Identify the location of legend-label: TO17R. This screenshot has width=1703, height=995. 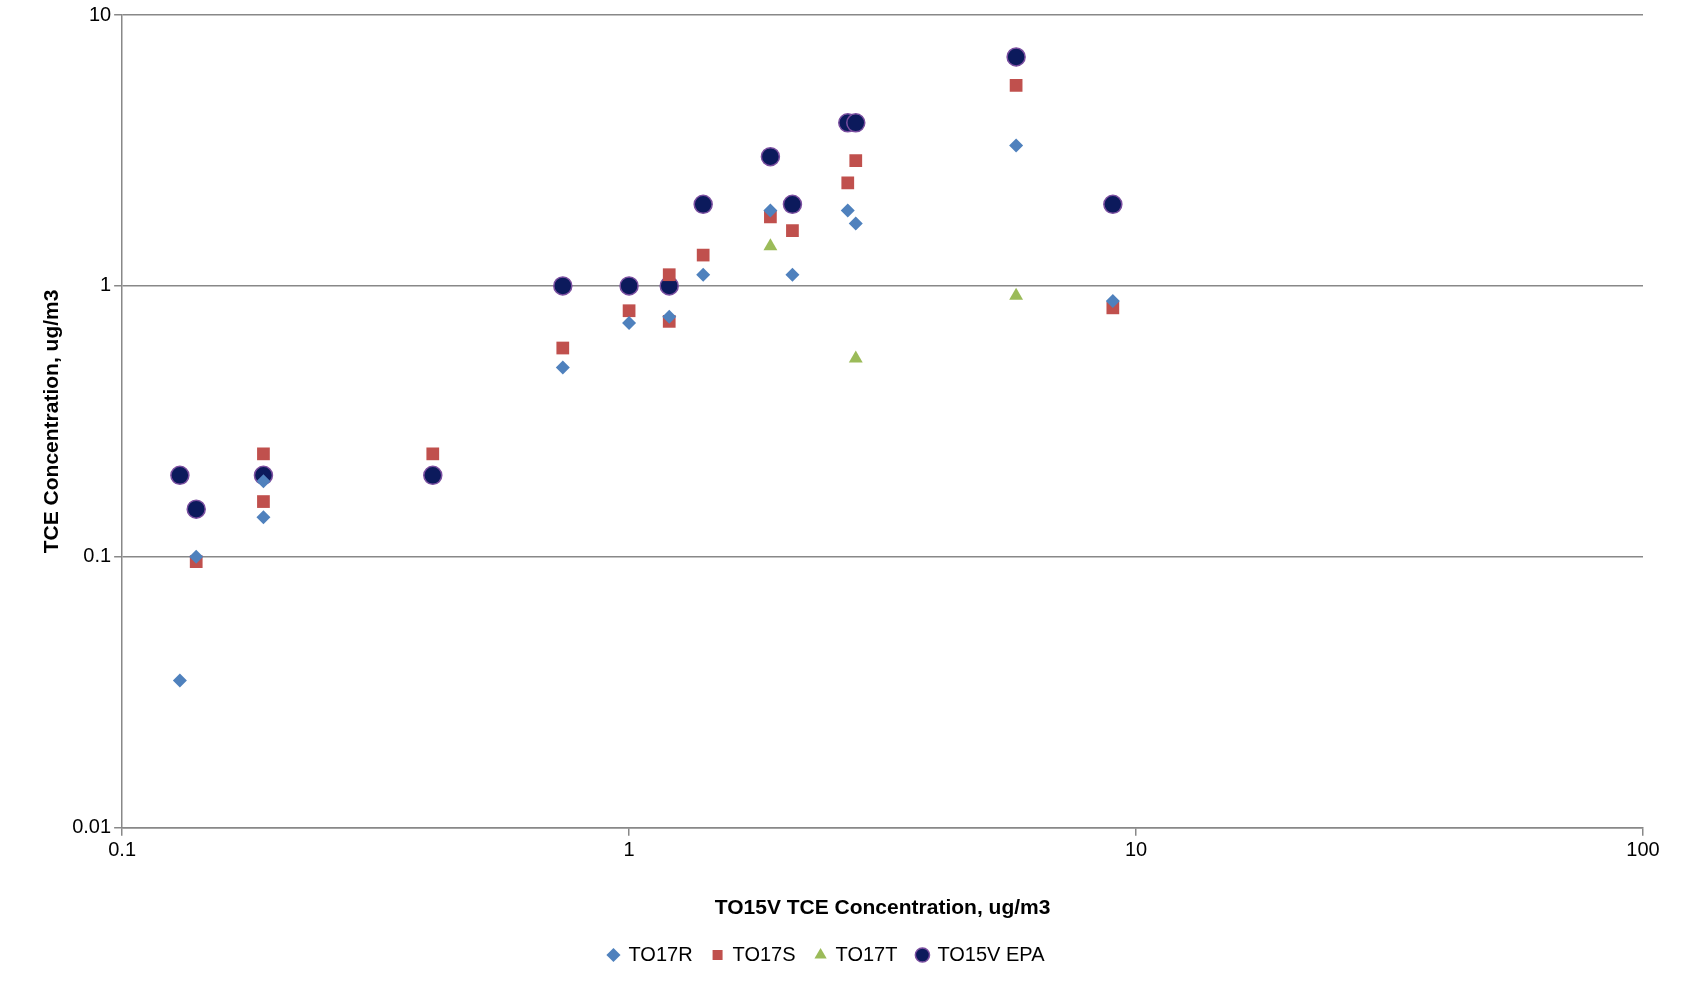
(660, 953).